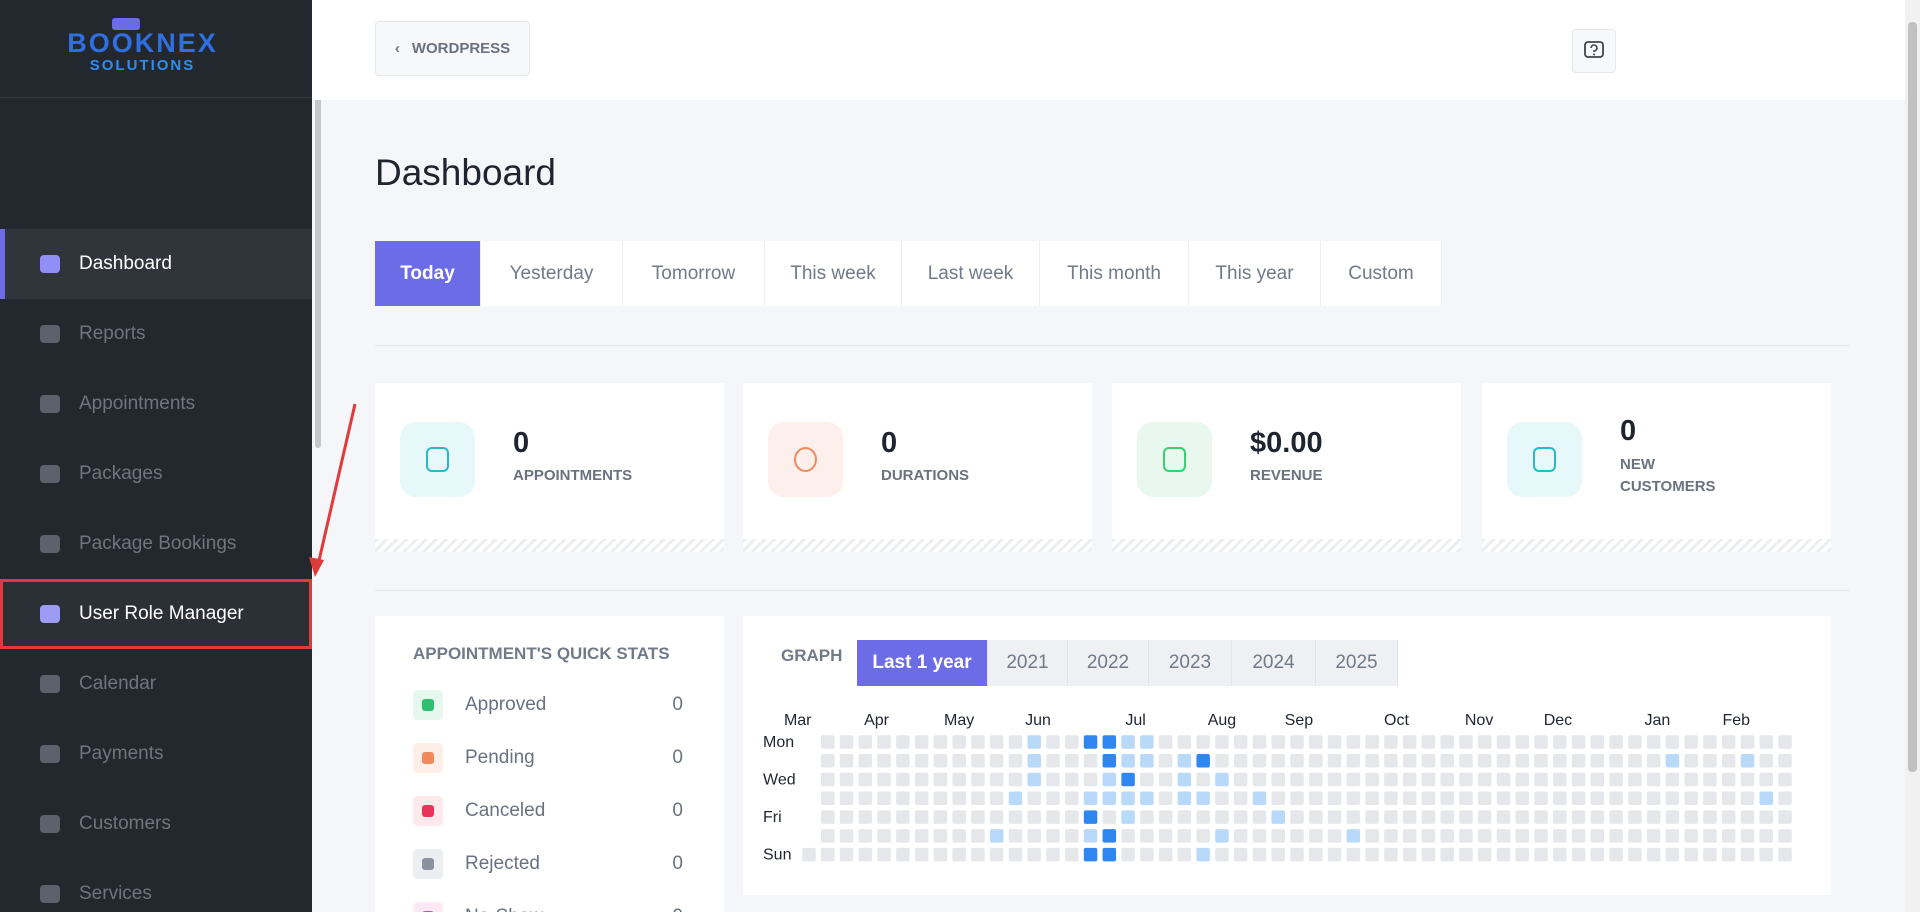 The image size is (1920, 912). What do you see at coordinates (156, 334) in the screenshot?
I see `menu-item: Reports` at bounding box center [156, 334].